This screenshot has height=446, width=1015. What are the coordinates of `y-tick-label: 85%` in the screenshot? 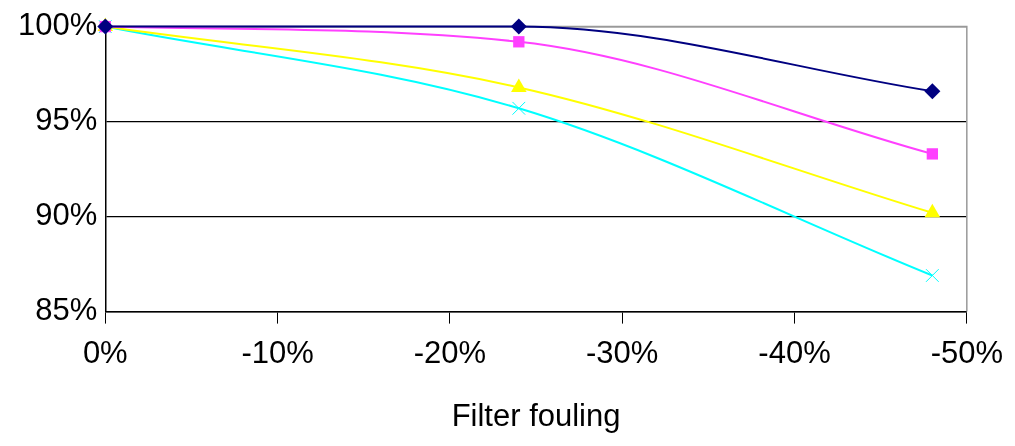 It's located at (66, 310).